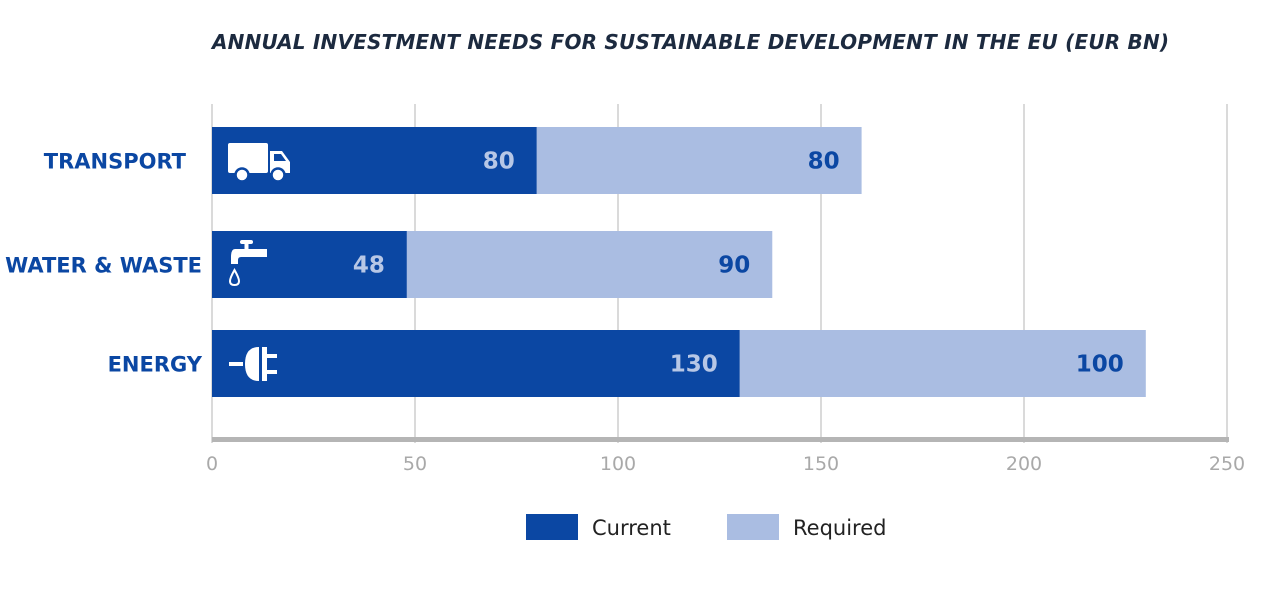  What do you see at coordinates (247, 263) in the screenshot?
I see `water-tap-icon` at bounding box center [247, 263].